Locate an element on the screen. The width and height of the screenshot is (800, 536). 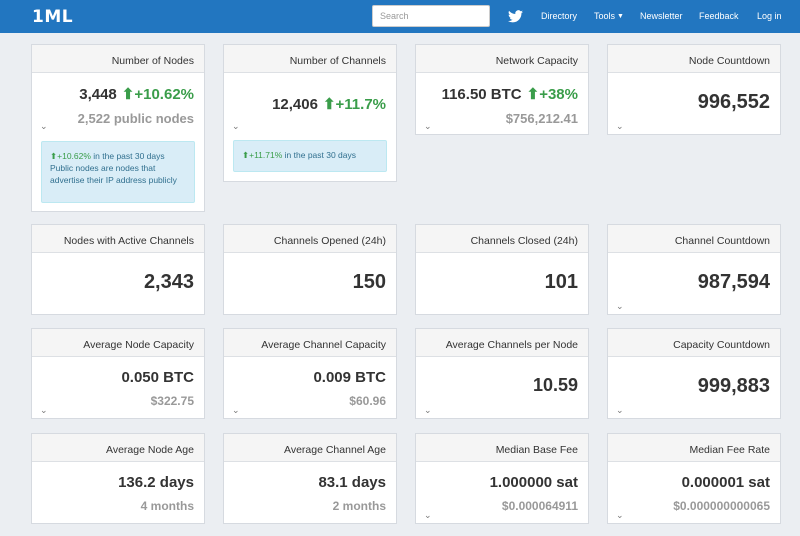
channel-count: 12,406 ⬆+11.7% is located at coordinates (310, 104).